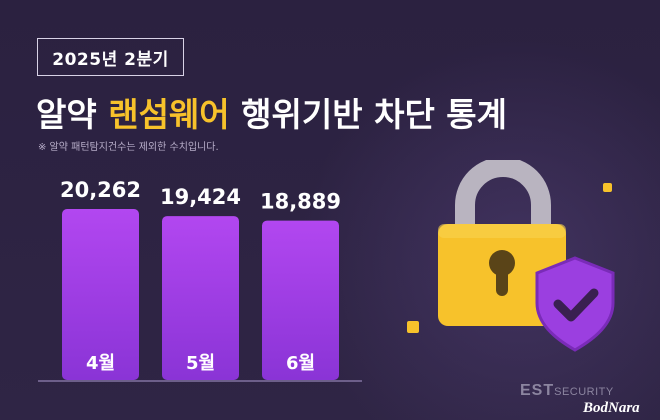 The height and width of the screenshot is (420, 660). I want to click on category-label: 4월, so click(100, 363).